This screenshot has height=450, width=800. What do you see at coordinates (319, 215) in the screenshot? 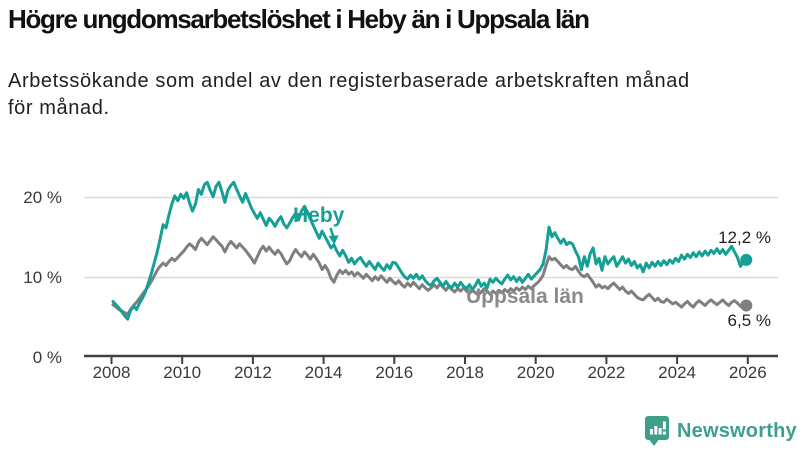
I see `series-label-heby: Heby` at bounding box center [319, 215].